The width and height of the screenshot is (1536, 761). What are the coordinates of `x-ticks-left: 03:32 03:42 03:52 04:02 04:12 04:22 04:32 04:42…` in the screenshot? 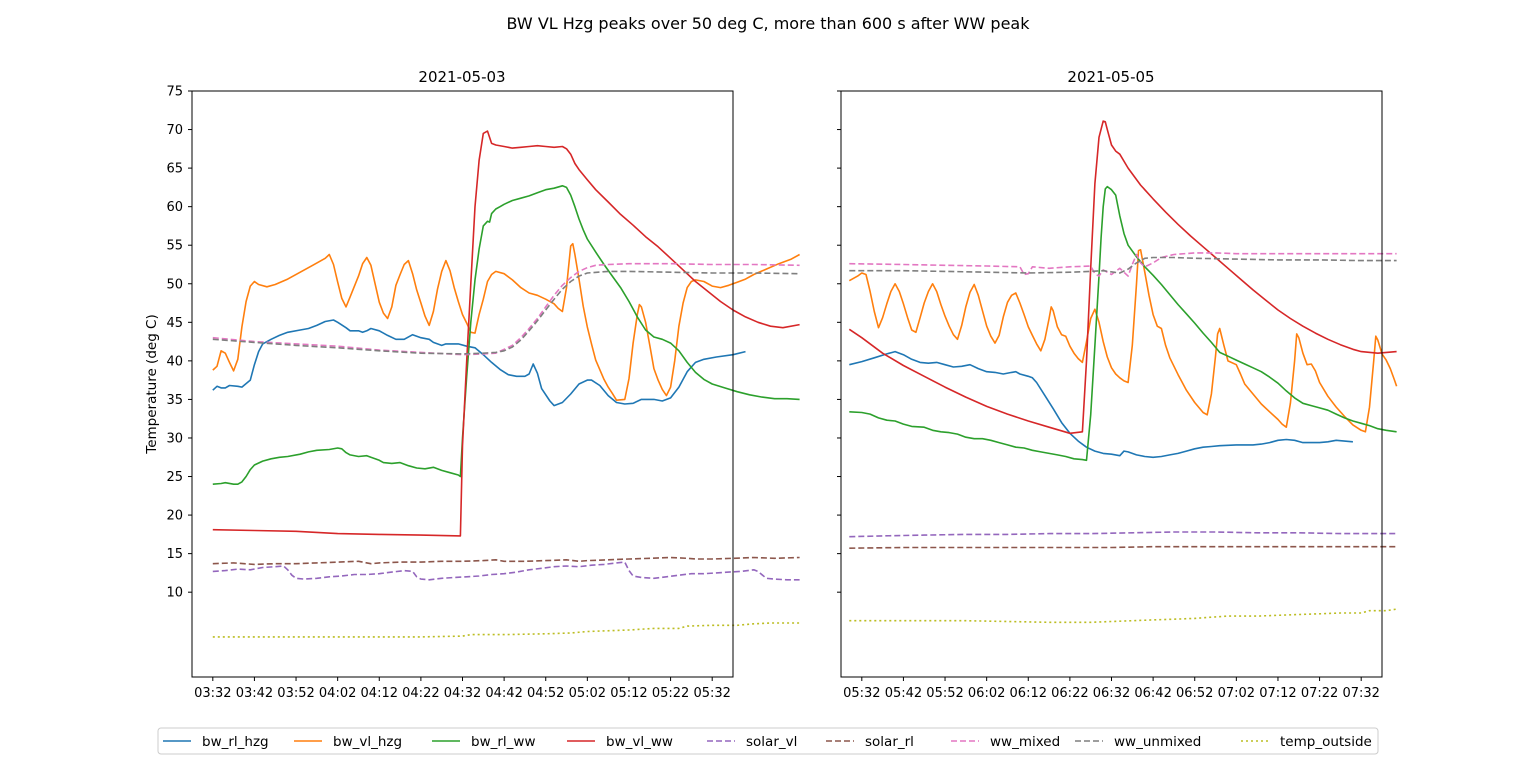 It's located at (462, 689).